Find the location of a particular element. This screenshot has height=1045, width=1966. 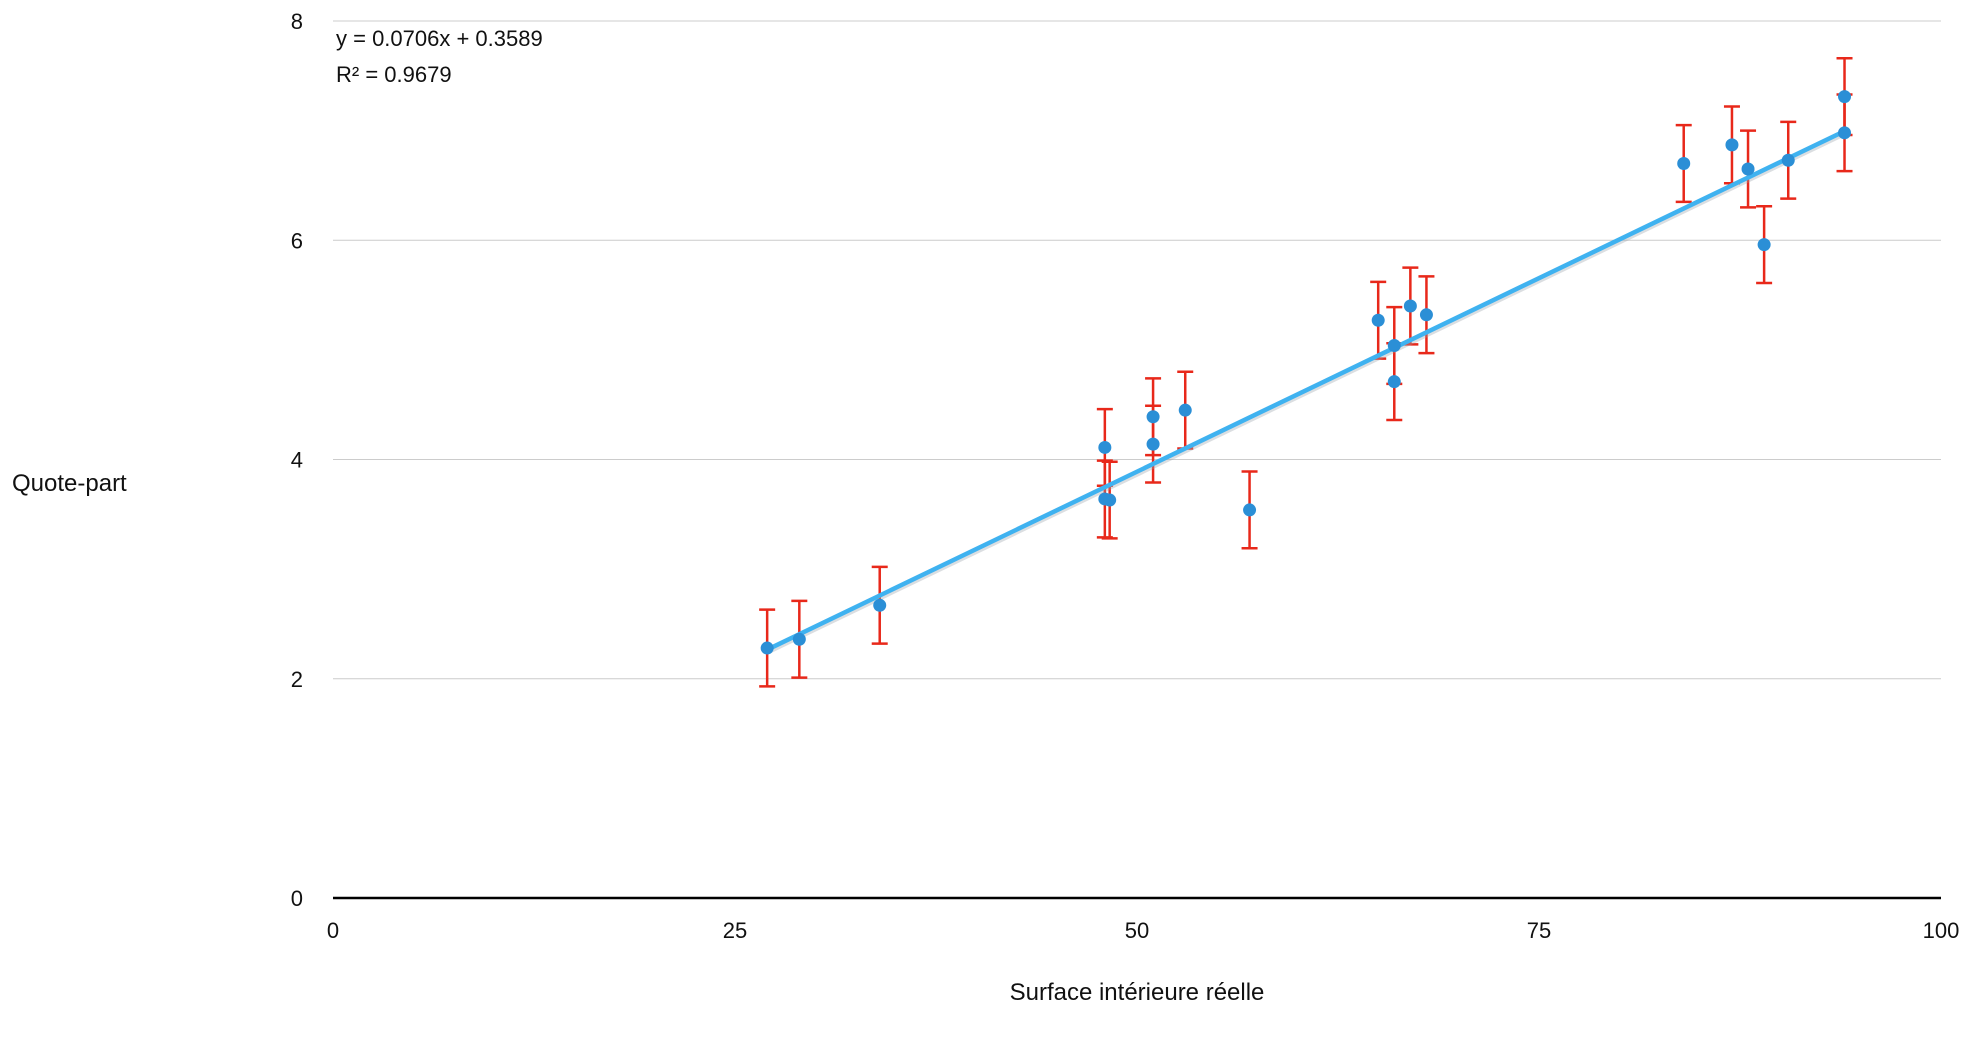

x-tick-label-1: 25 is located at coordinates (735, 930).